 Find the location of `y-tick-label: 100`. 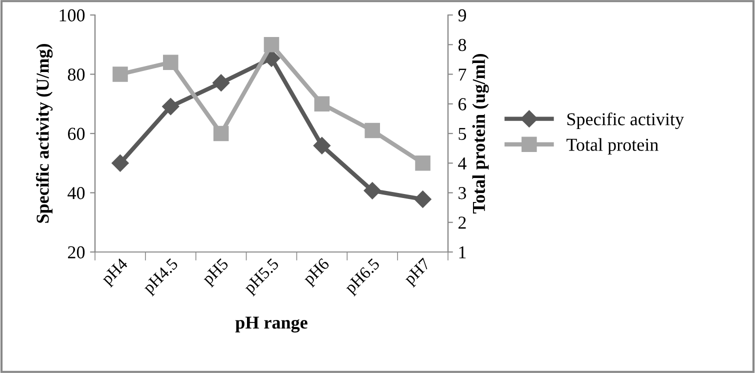

y-tick-label: 100 is located at coordinates (72, 15).